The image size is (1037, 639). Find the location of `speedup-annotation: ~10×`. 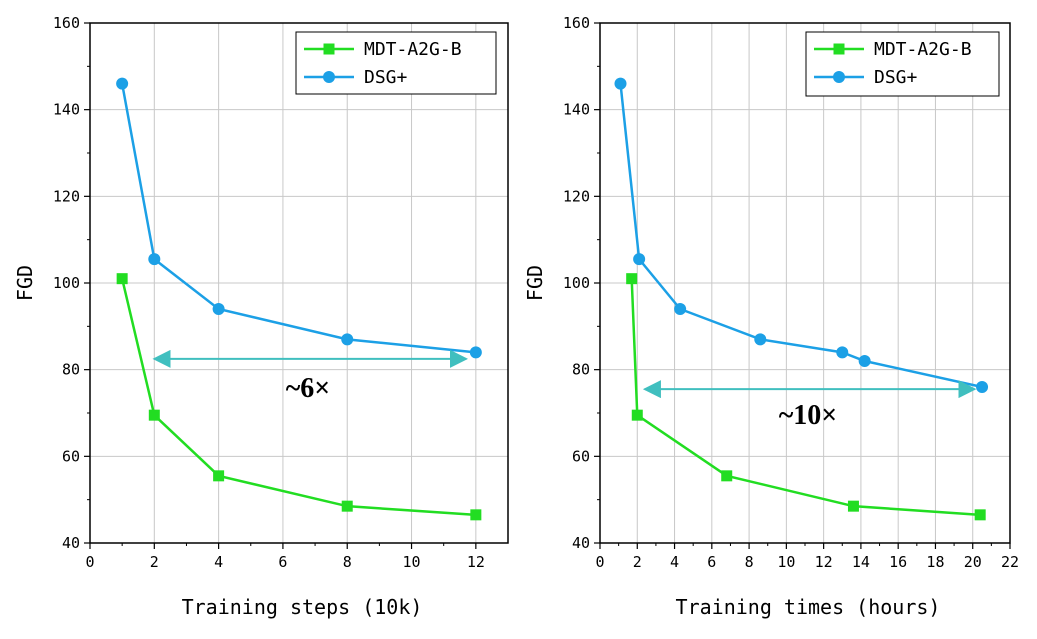

speedup-annotation: ~10× is located at coordinates (809, 405).